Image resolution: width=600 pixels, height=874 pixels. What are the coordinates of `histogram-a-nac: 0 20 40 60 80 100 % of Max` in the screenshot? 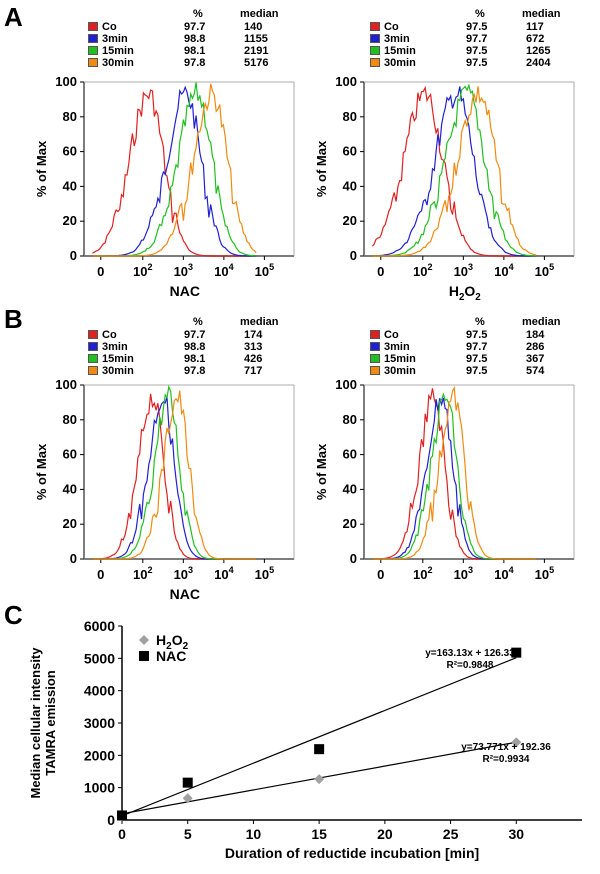 It's located at (164, 168).